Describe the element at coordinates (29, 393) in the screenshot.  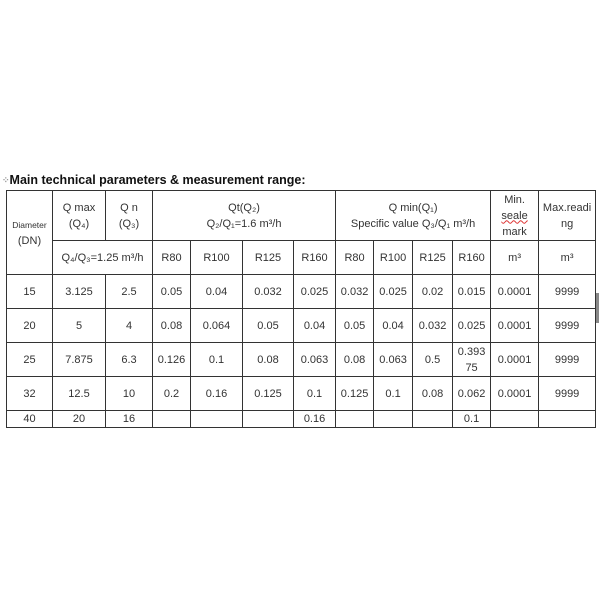
I see `table-cell: 32` at that location.